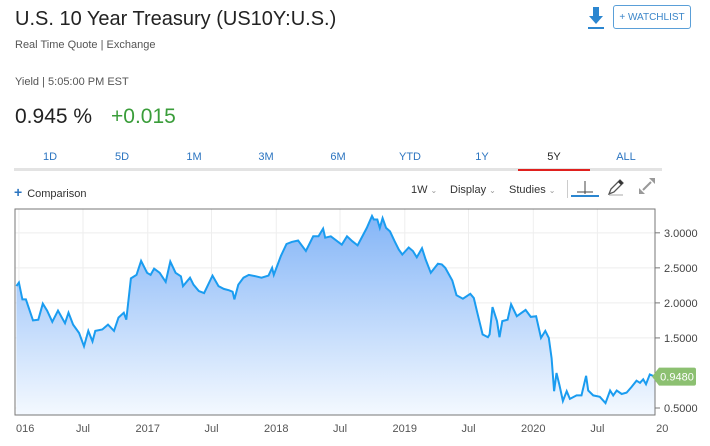  Describe the element at coordinates (533, 429) in the screenshot. I see `x-tick-label: 2020` at that location.